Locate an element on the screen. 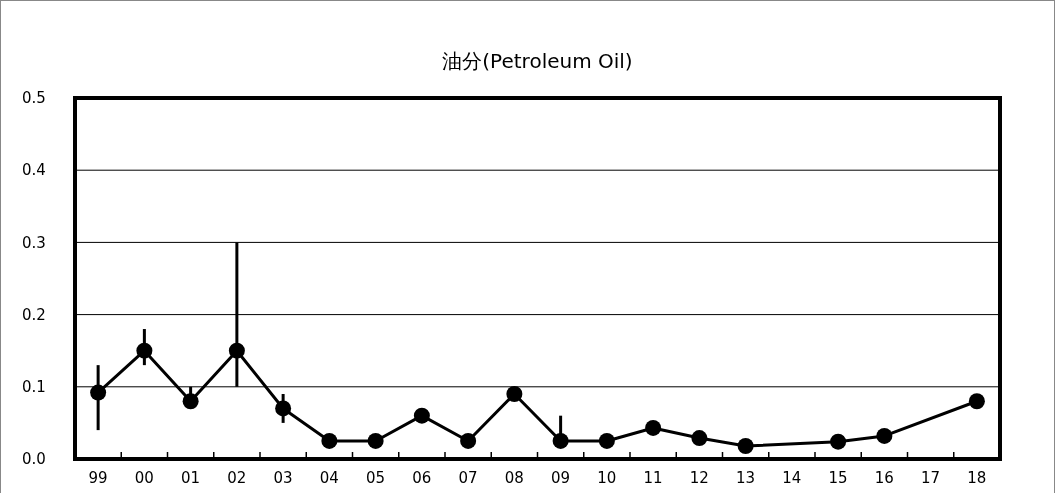 The image size is (1055, 493). x-tick-label: 17 is located at coordinates (931, 478).